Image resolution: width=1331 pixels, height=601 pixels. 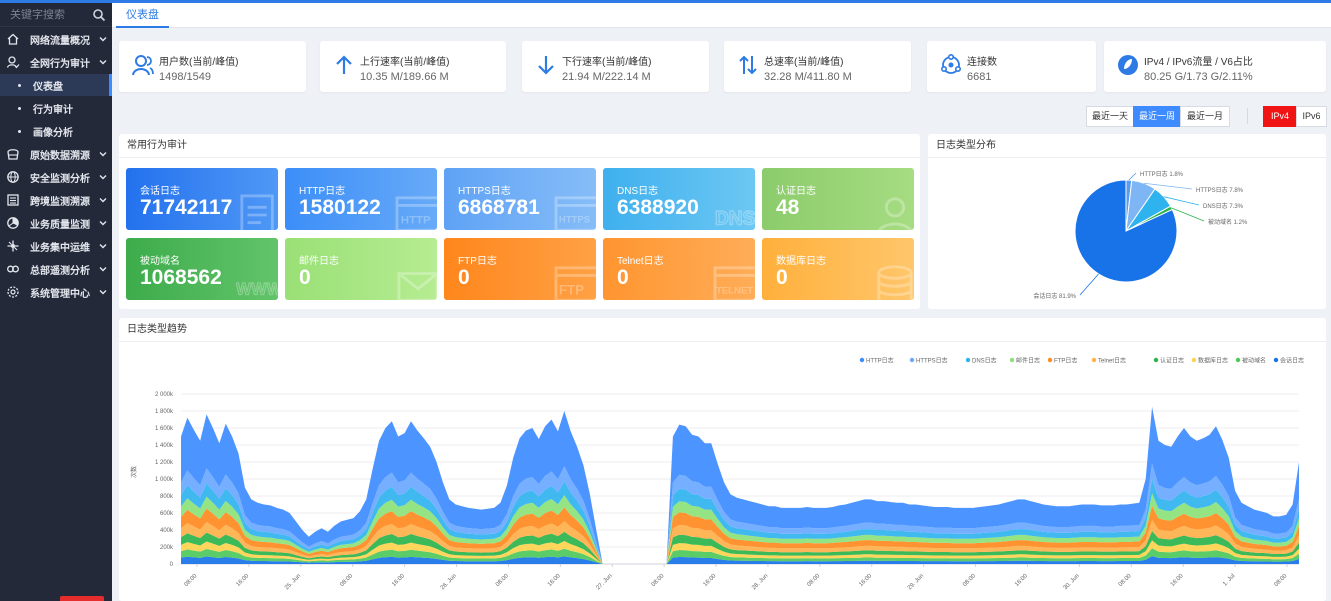 I want to click on audit-tile-3: DNS DNS日志 6388920, so click(x=679, y=199).